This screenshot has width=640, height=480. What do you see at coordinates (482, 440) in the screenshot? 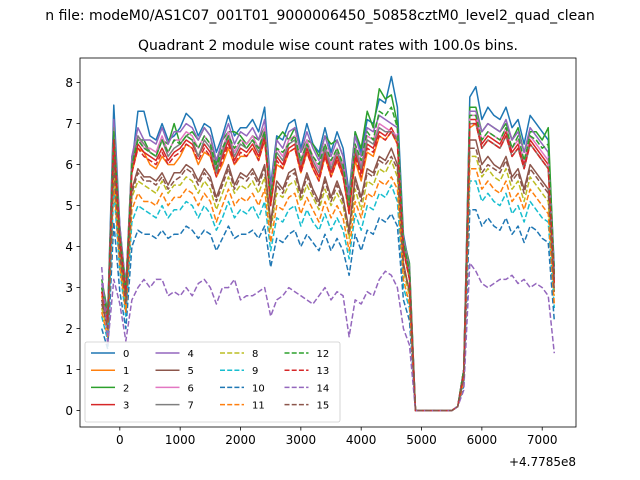
I see `x-tick-label: 6000` at bounding box center [482, 440].